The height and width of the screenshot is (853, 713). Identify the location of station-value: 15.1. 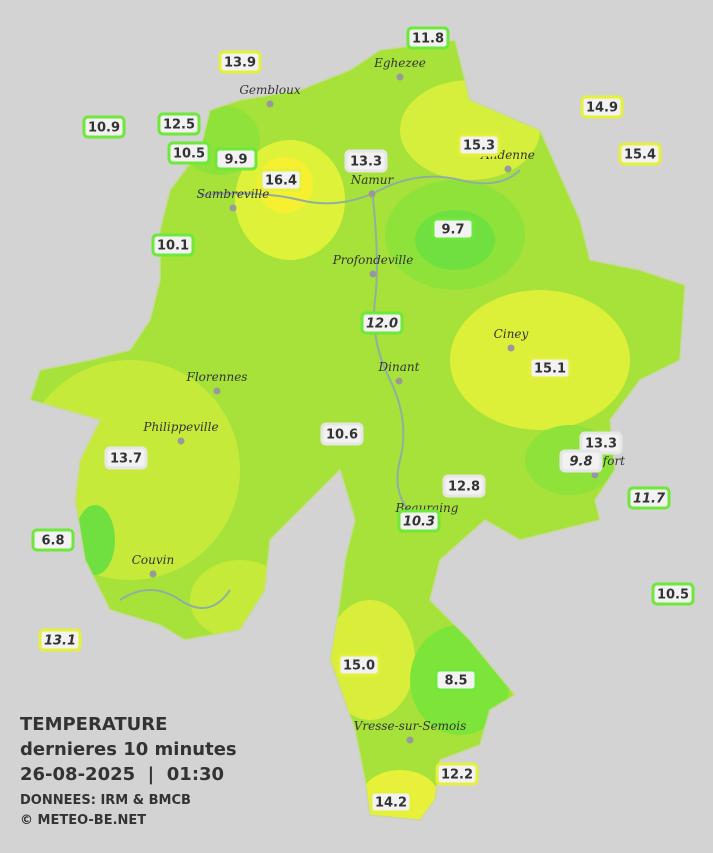
(550, 369).